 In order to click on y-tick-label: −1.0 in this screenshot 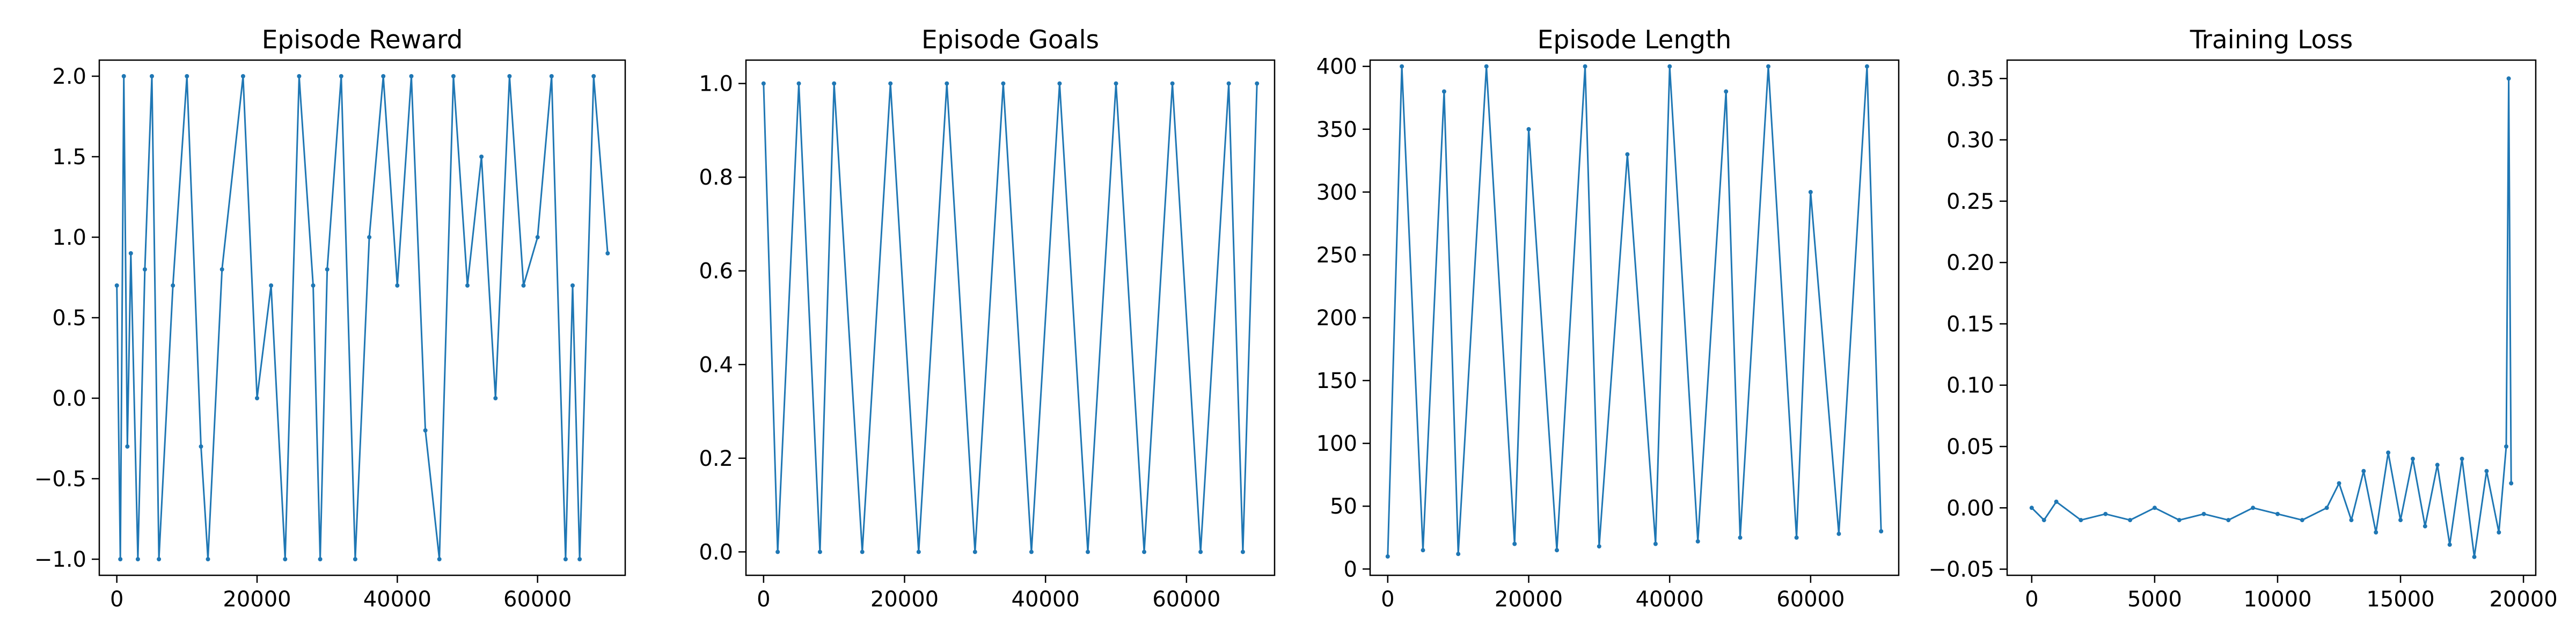, I will do `click(60, 559)`.